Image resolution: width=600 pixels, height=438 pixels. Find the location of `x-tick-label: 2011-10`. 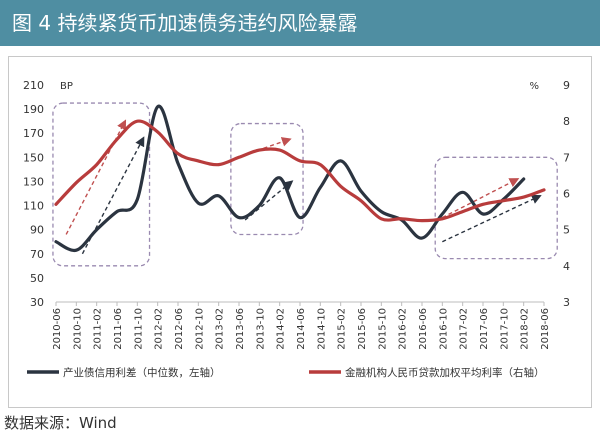

x-tick-label: 2011-10 is located at coordinates (138, 329).